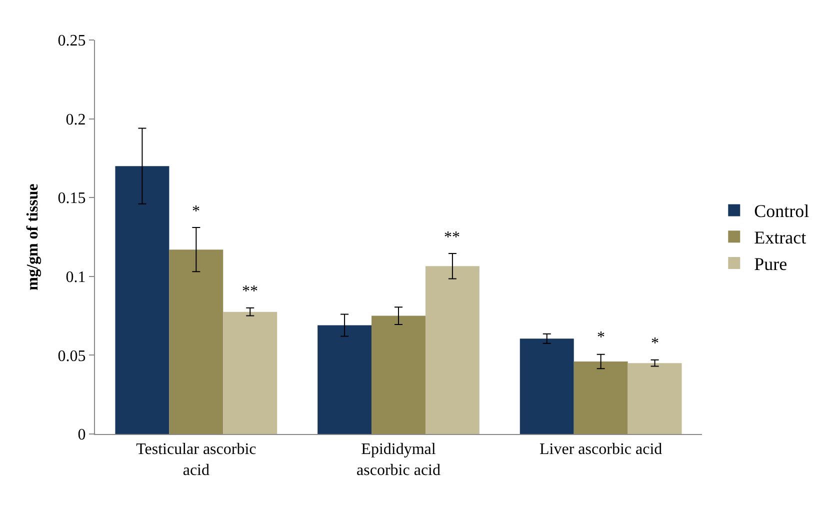  What do you see at coordinates (33, 237) in the screenshot?
I see `y-axis-title: mg/gm of tissue` at bounding box center [33, 237].